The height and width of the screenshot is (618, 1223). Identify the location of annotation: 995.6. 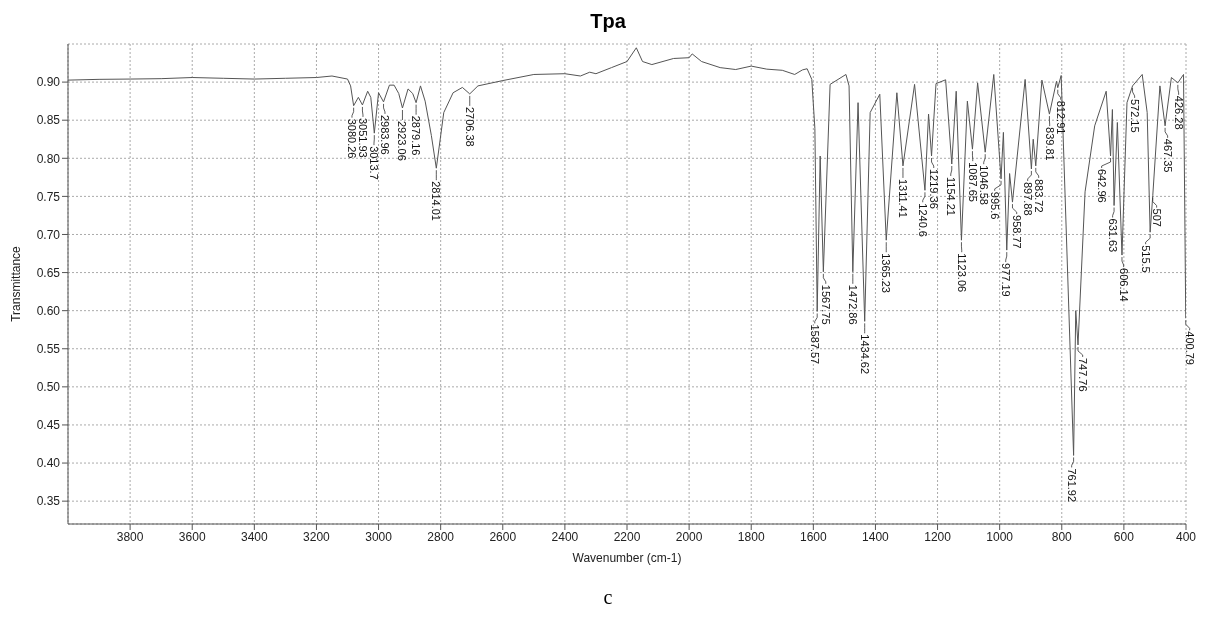
(994, 205).